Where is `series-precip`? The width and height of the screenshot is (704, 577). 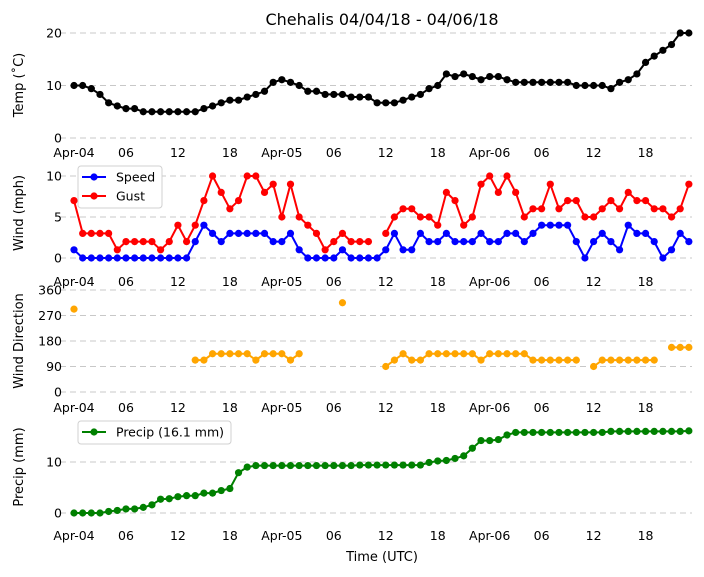 series-precip is located at coordinates (381, 472).